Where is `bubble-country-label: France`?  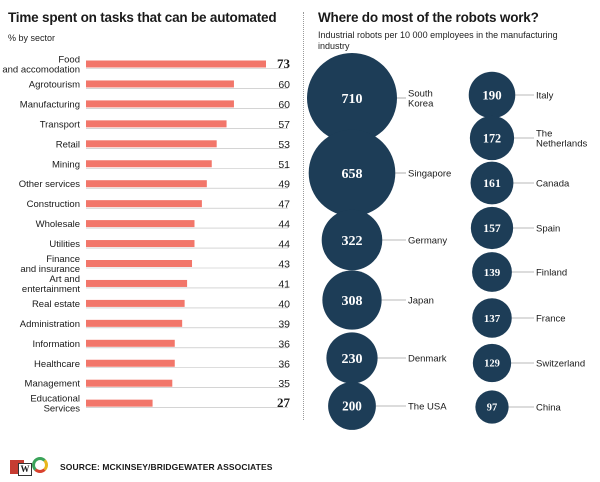
bubble-country-label: France is located at coordinates (551, 319).